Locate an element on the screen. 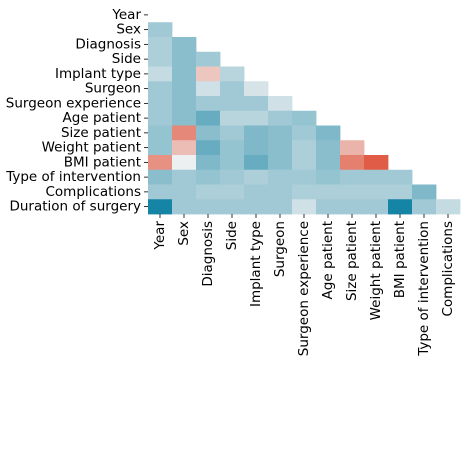  y-tick-label: Year is located at coordinates (126, 15).